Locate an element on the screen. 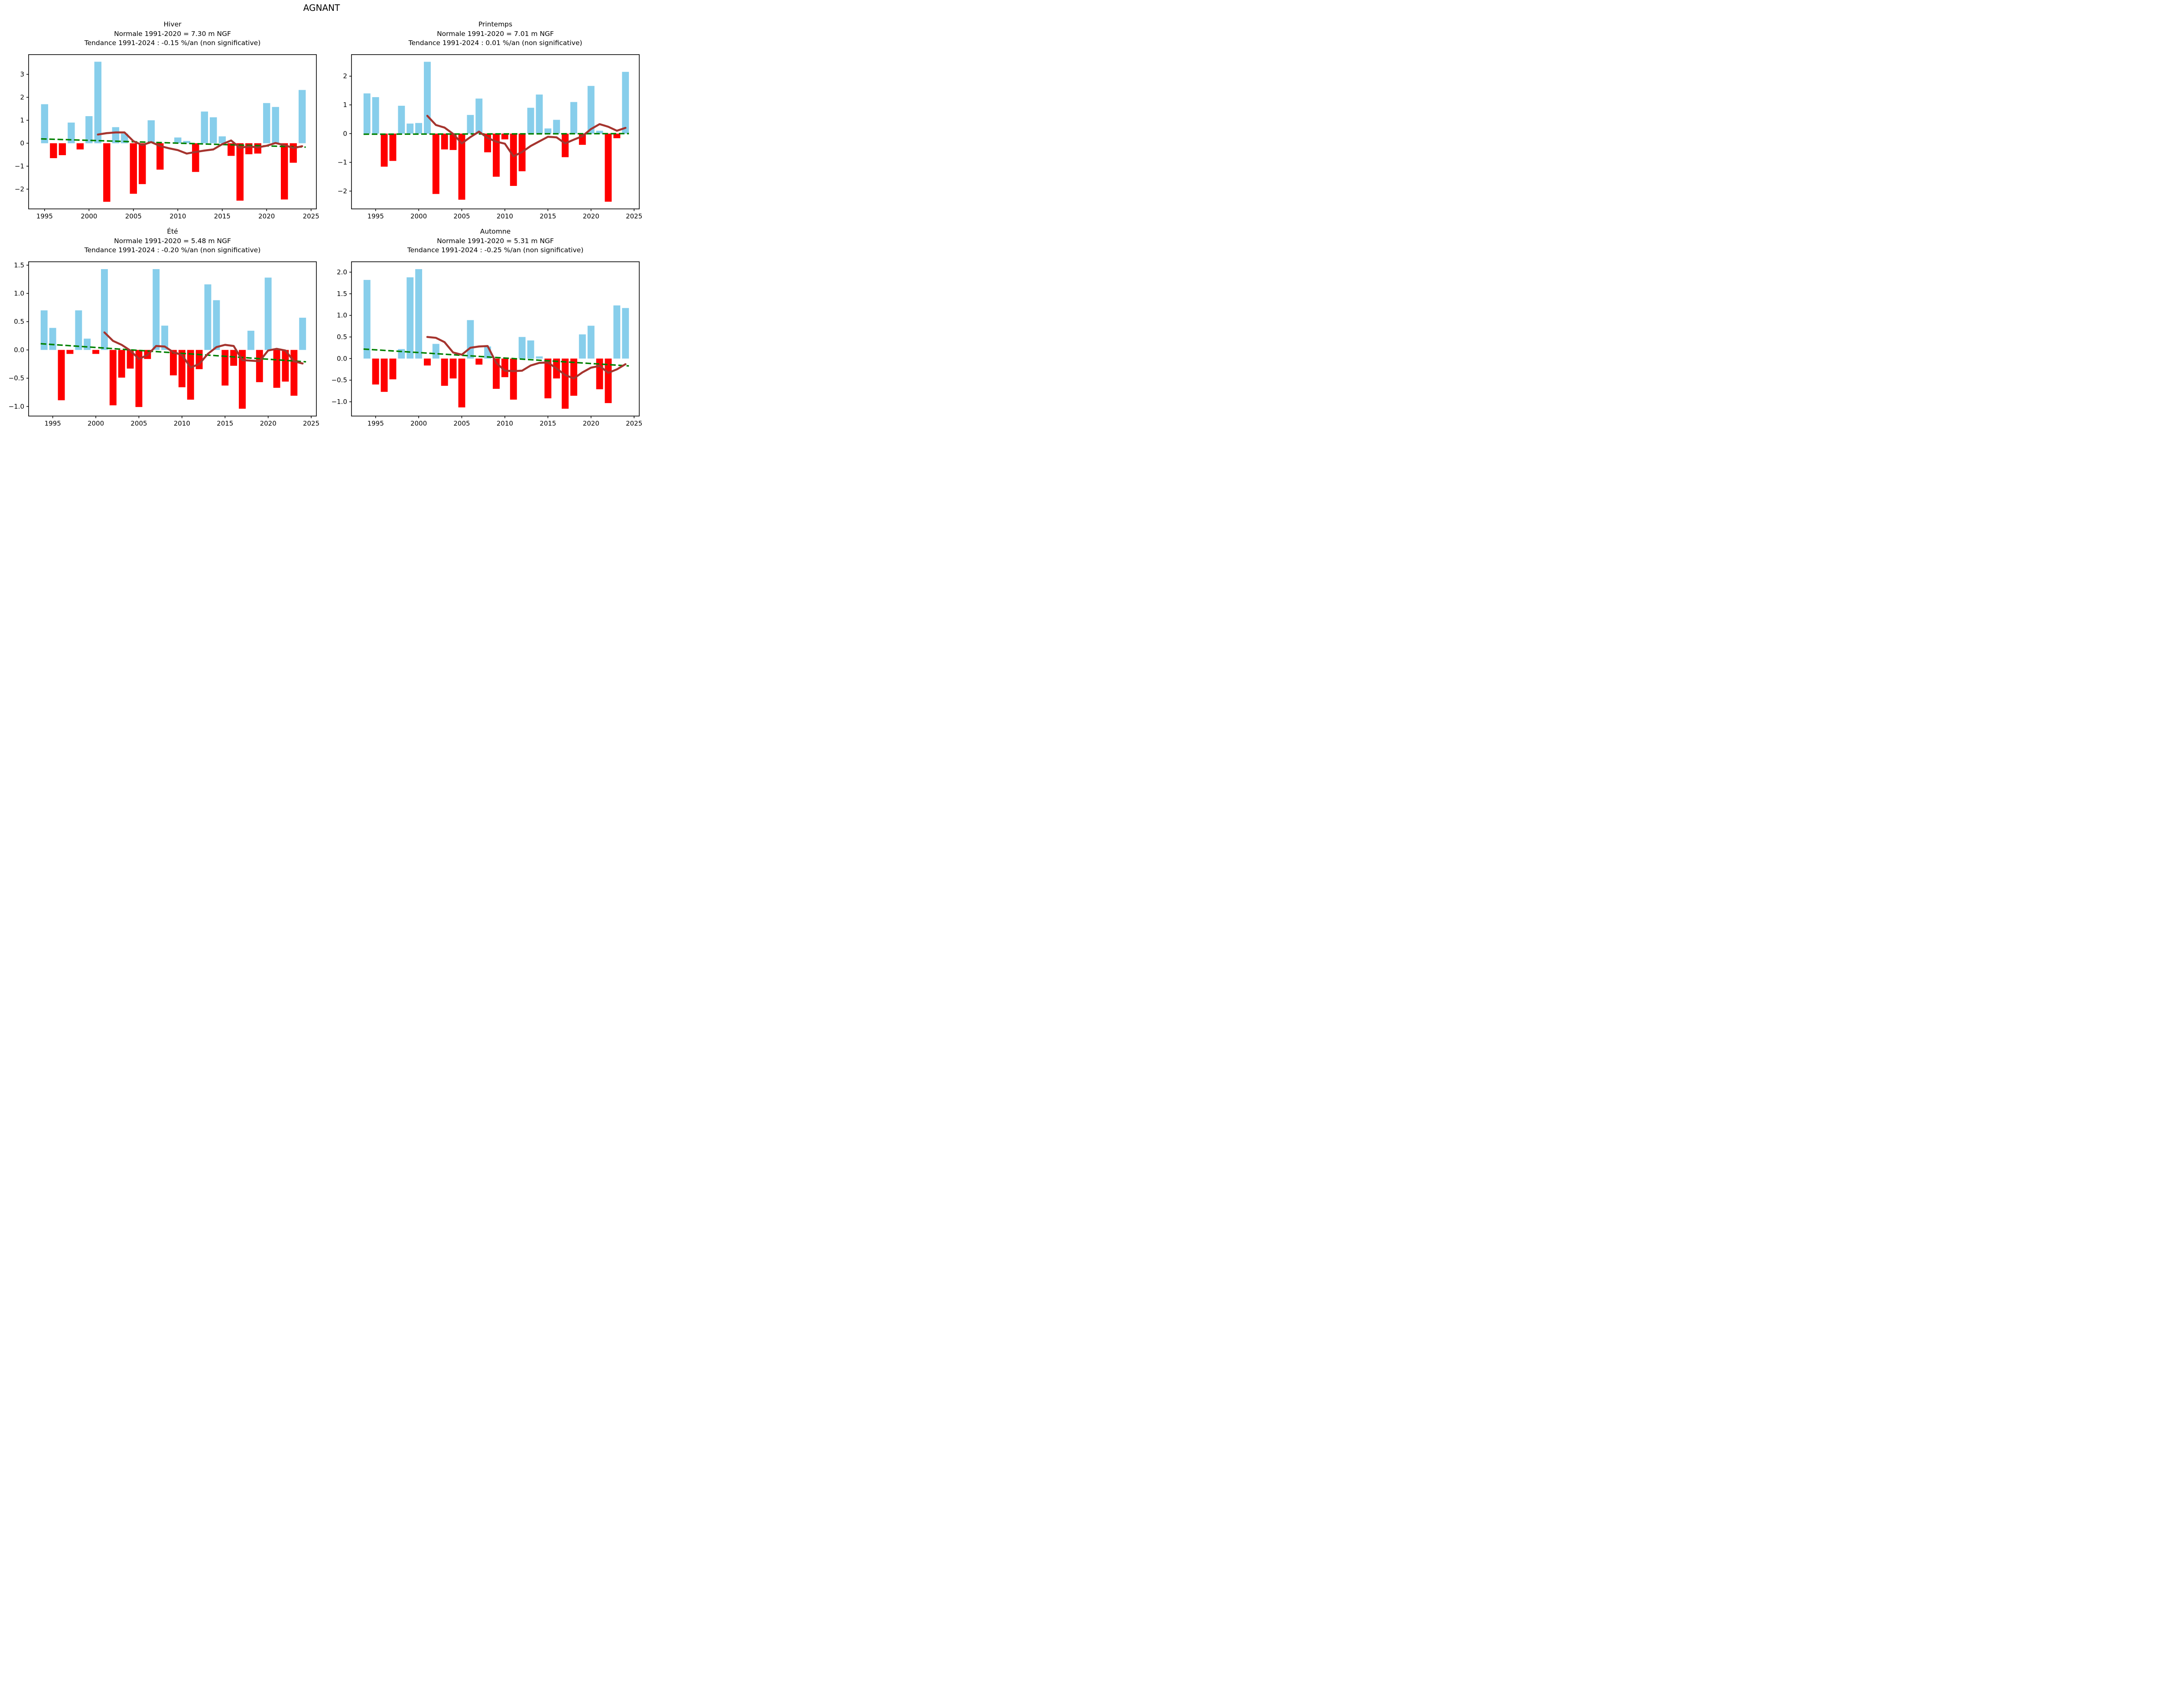  bar-2014 is located at coordinates (539, 358).